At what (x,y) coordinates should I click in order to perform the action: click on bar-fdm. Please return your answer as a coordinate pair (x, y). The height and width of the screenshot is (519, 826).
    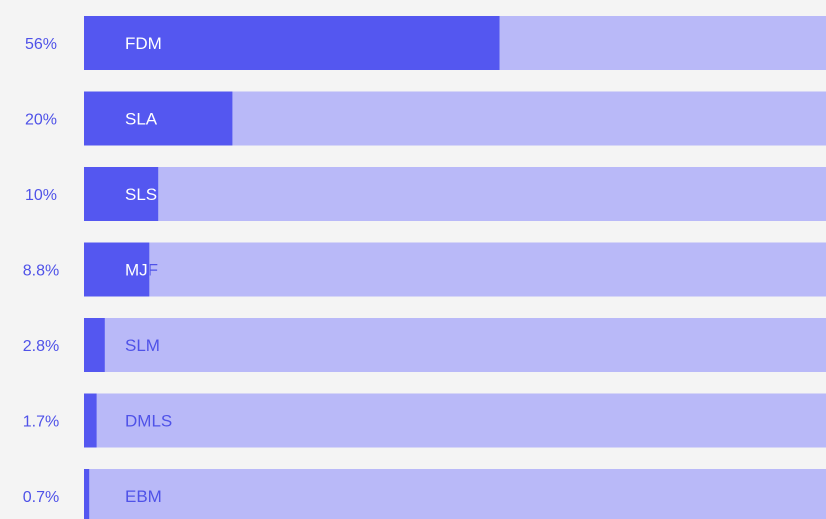
    Looking at the image, I should click on (292, 43).